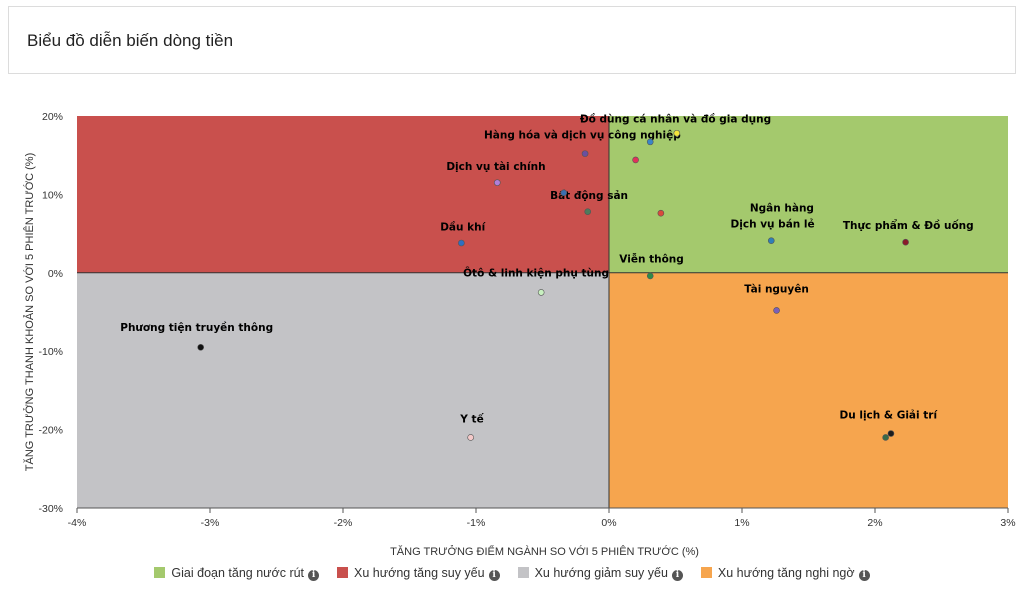 This screenshot has width=1024, height=610. What do you see at coordinates (773, 224) in the screenshot?
I see `sector-label: Dịch vụ bán lẻ` at bounding box center [773, 224].